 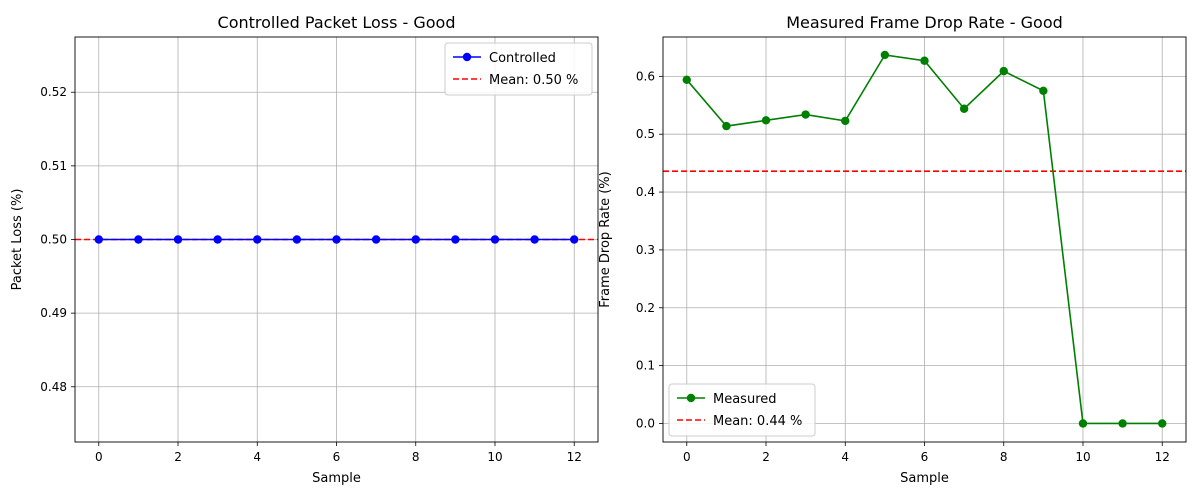 What do you see at coordinates (53, 240) in the screenshot?
I see `y-tick-label: 0.50` at bounding box center [53, 240].